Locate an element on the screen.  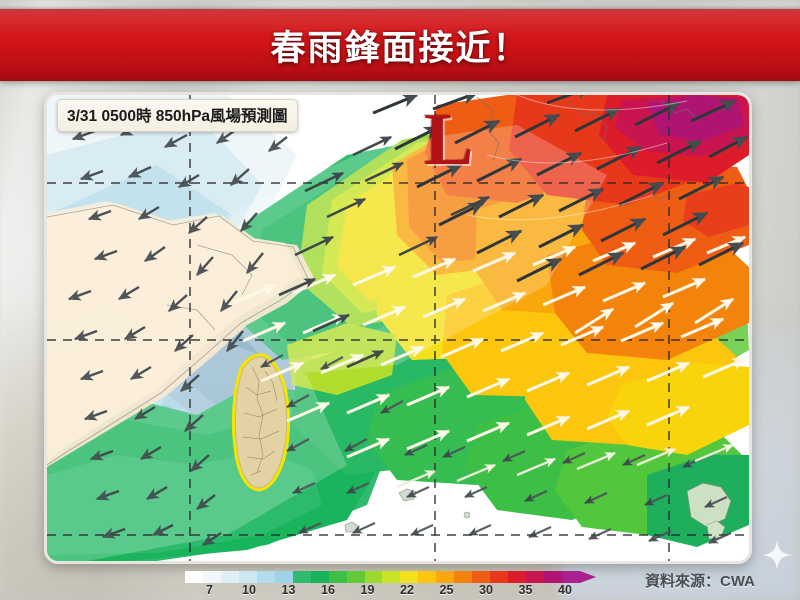
wind-speed-colorbar: 7 10 13 16 19 22 25 30 35 40 is located at coordinates (394, 584).